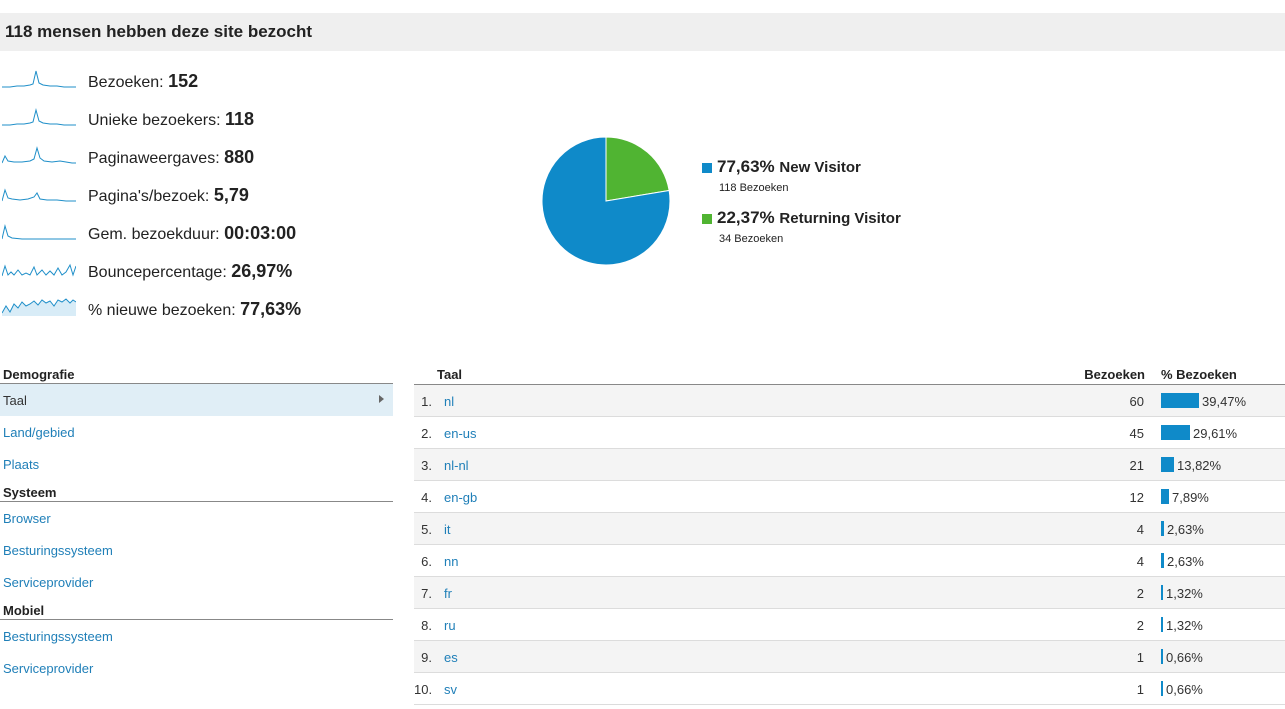 The height and width of the screenshot is (709, 1285). Describe the element at coordinates (1184, 593) in the screenshot. I see `percent-value: 1,32%` at that location.